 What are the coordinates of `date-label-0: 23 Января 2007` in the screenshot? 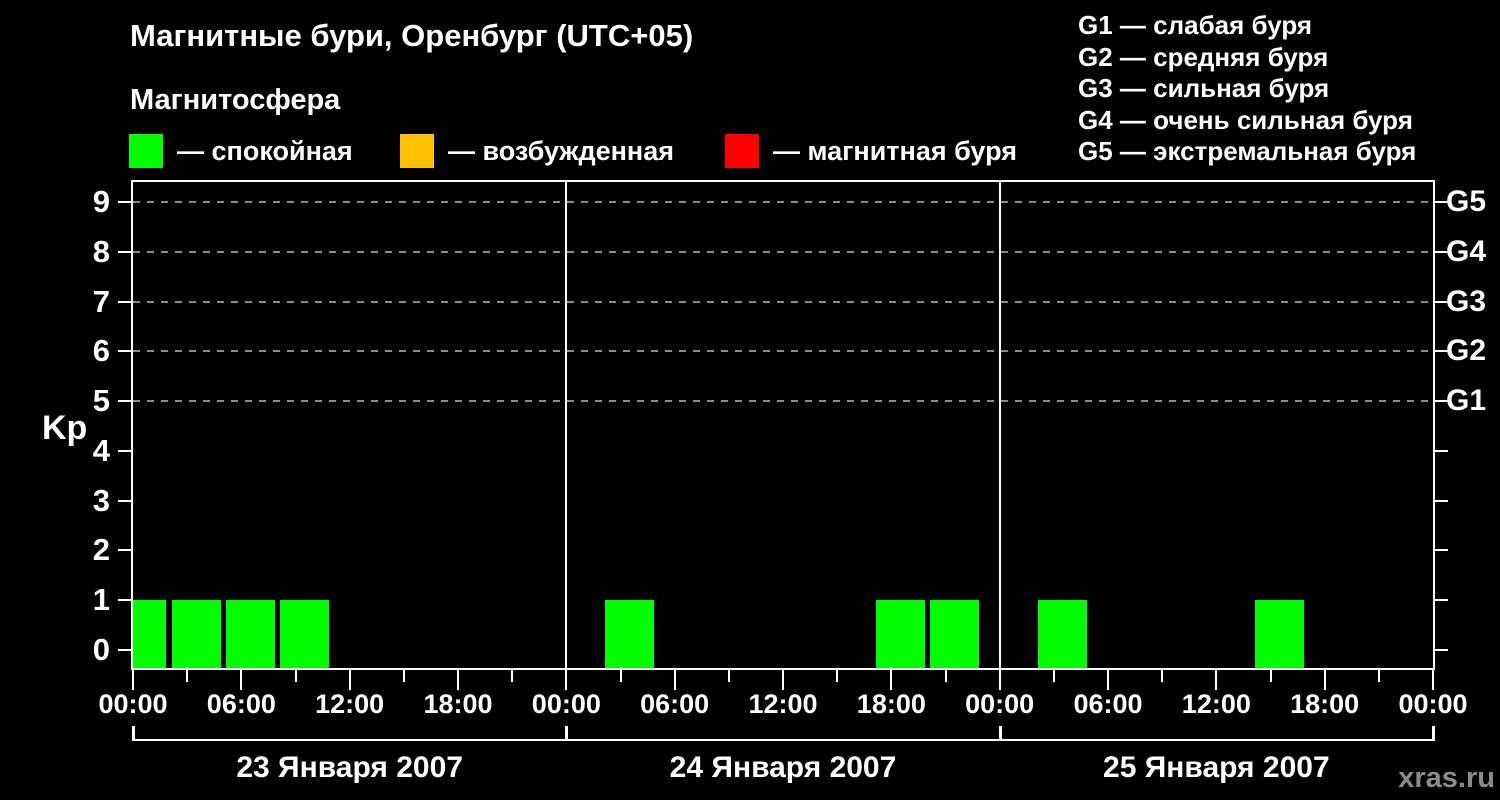 It's located at (349, 767).